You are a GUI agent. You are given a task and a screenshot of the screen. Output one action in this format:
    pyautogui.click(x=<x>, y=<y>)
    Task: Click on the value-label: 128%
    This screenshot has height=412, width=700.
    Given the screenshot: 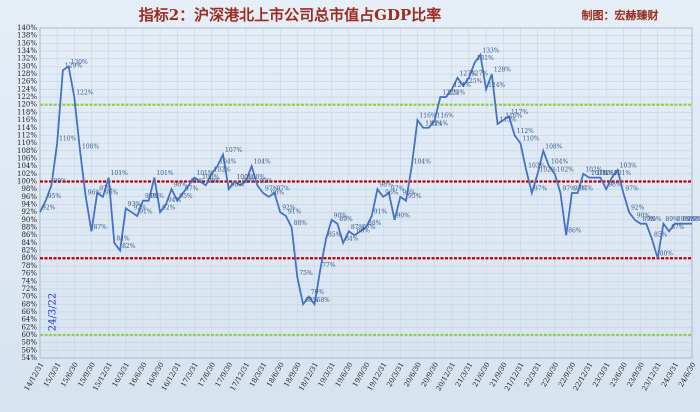 What is the action you would take?
    pyautogui.click(x=502, y=70)
    